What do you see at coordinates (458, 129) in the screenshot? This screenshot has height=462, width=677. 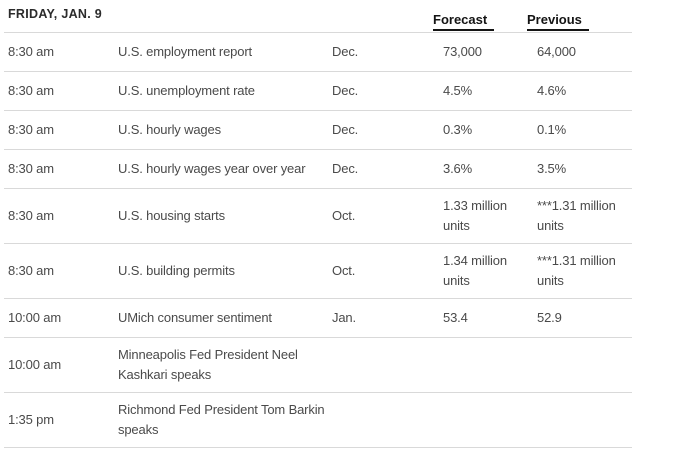 I see `forecast-cell: 0.3%` at bounding box center [458, 129].